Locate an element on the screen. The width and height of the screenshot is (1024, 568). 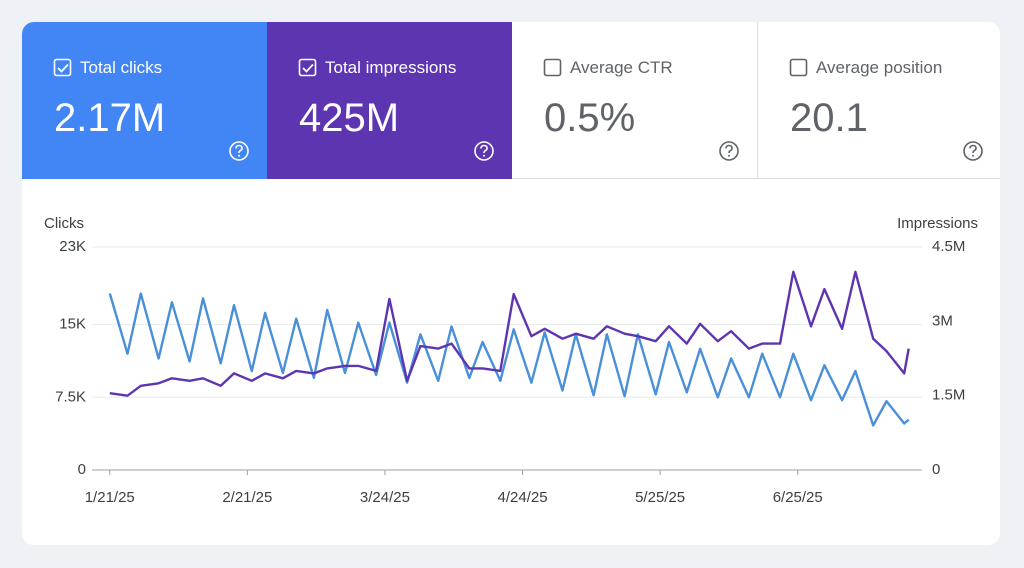
metric-value: 2.17M is located at coordinates (110, 118).